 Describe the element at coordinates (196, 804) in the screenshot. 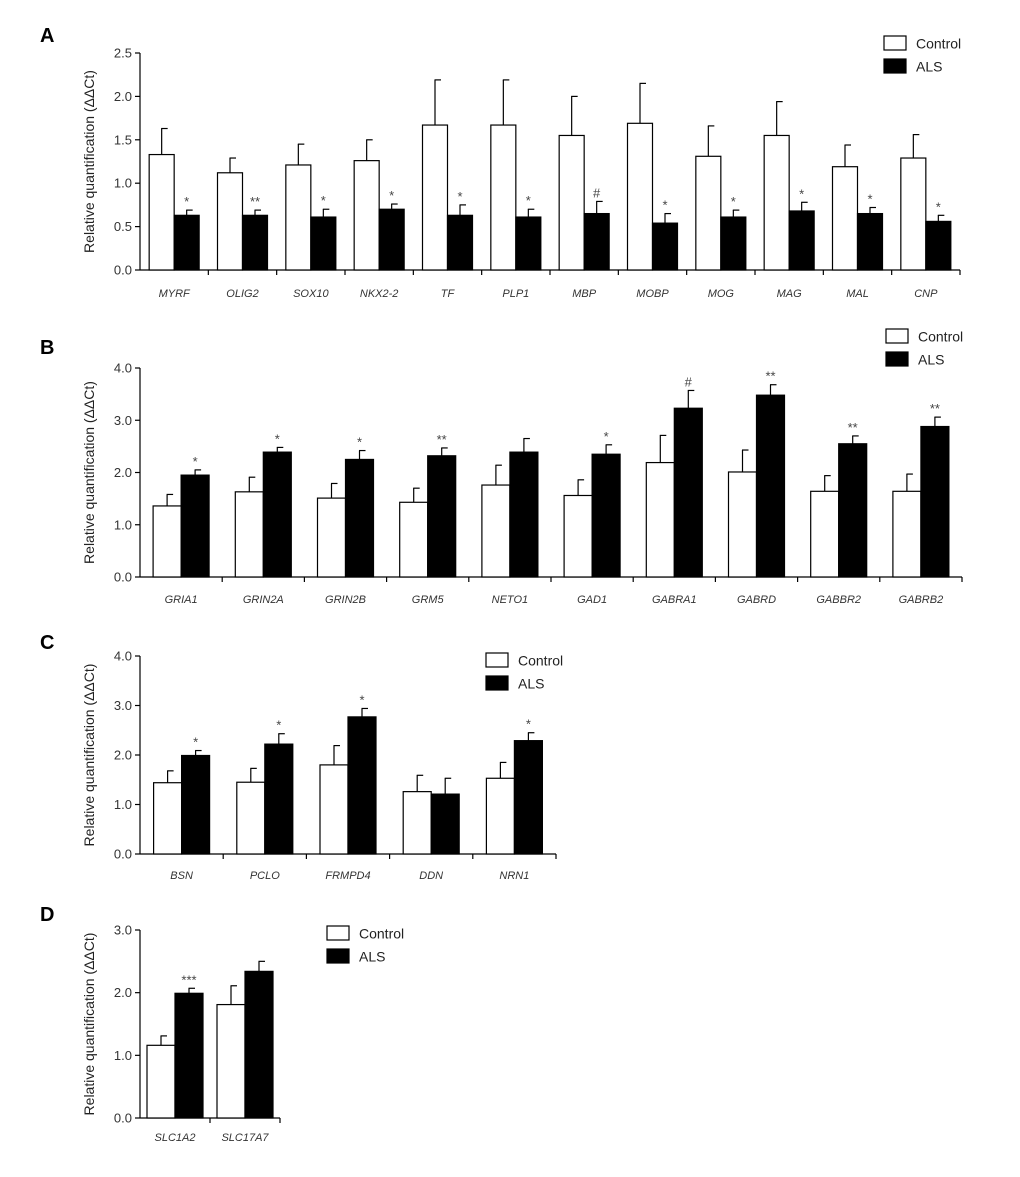

I see `bar-als-bsn` at that location.